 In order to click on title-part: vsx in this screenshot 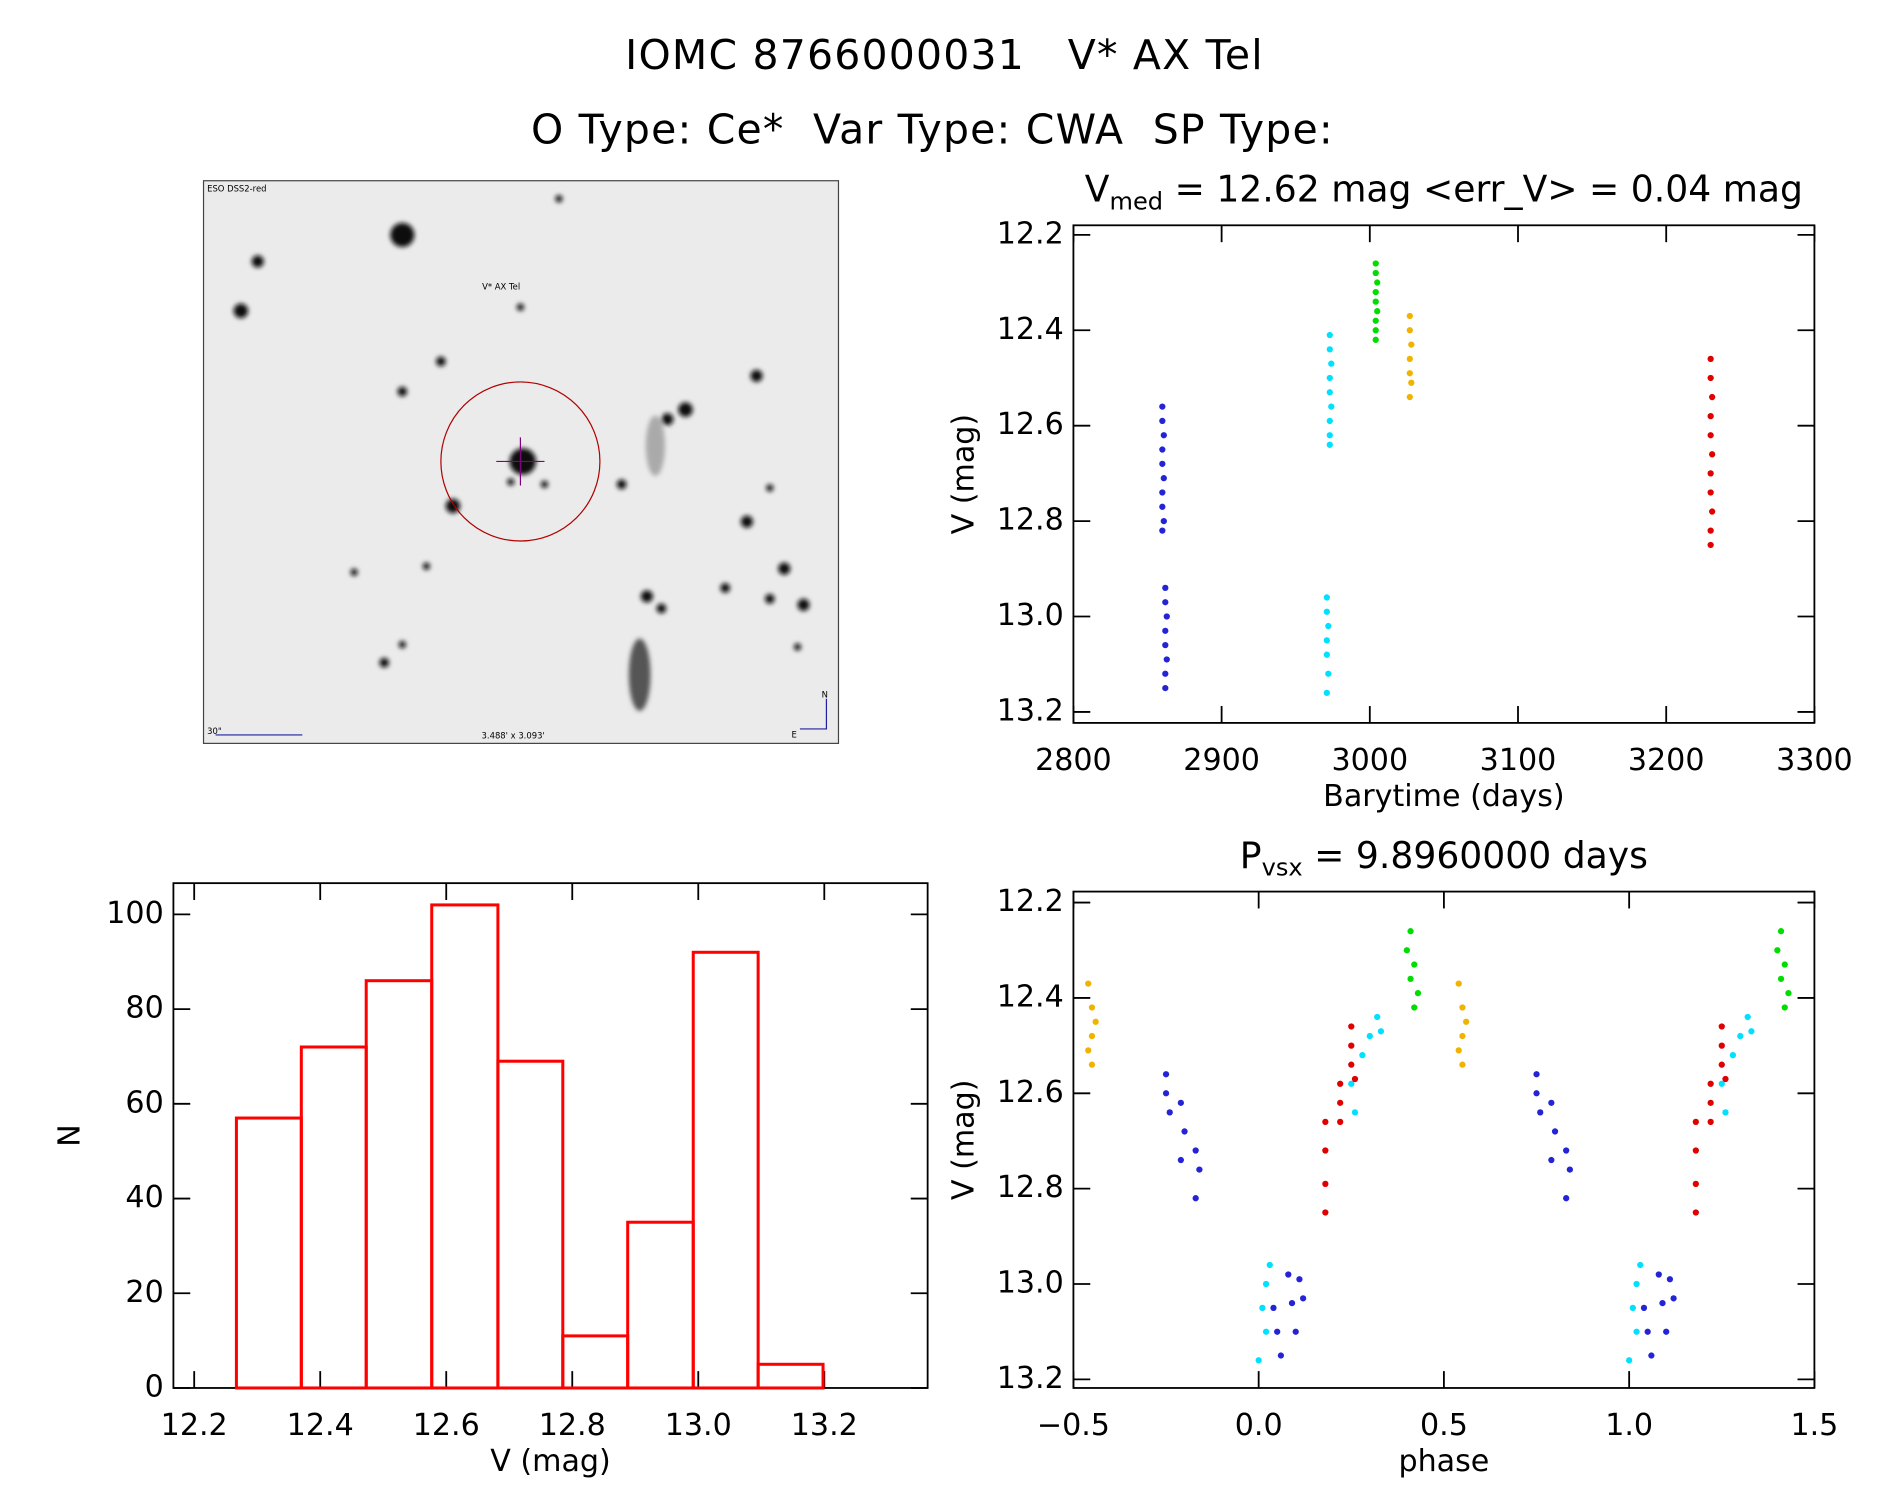, I will do `click(1282, 868)`.